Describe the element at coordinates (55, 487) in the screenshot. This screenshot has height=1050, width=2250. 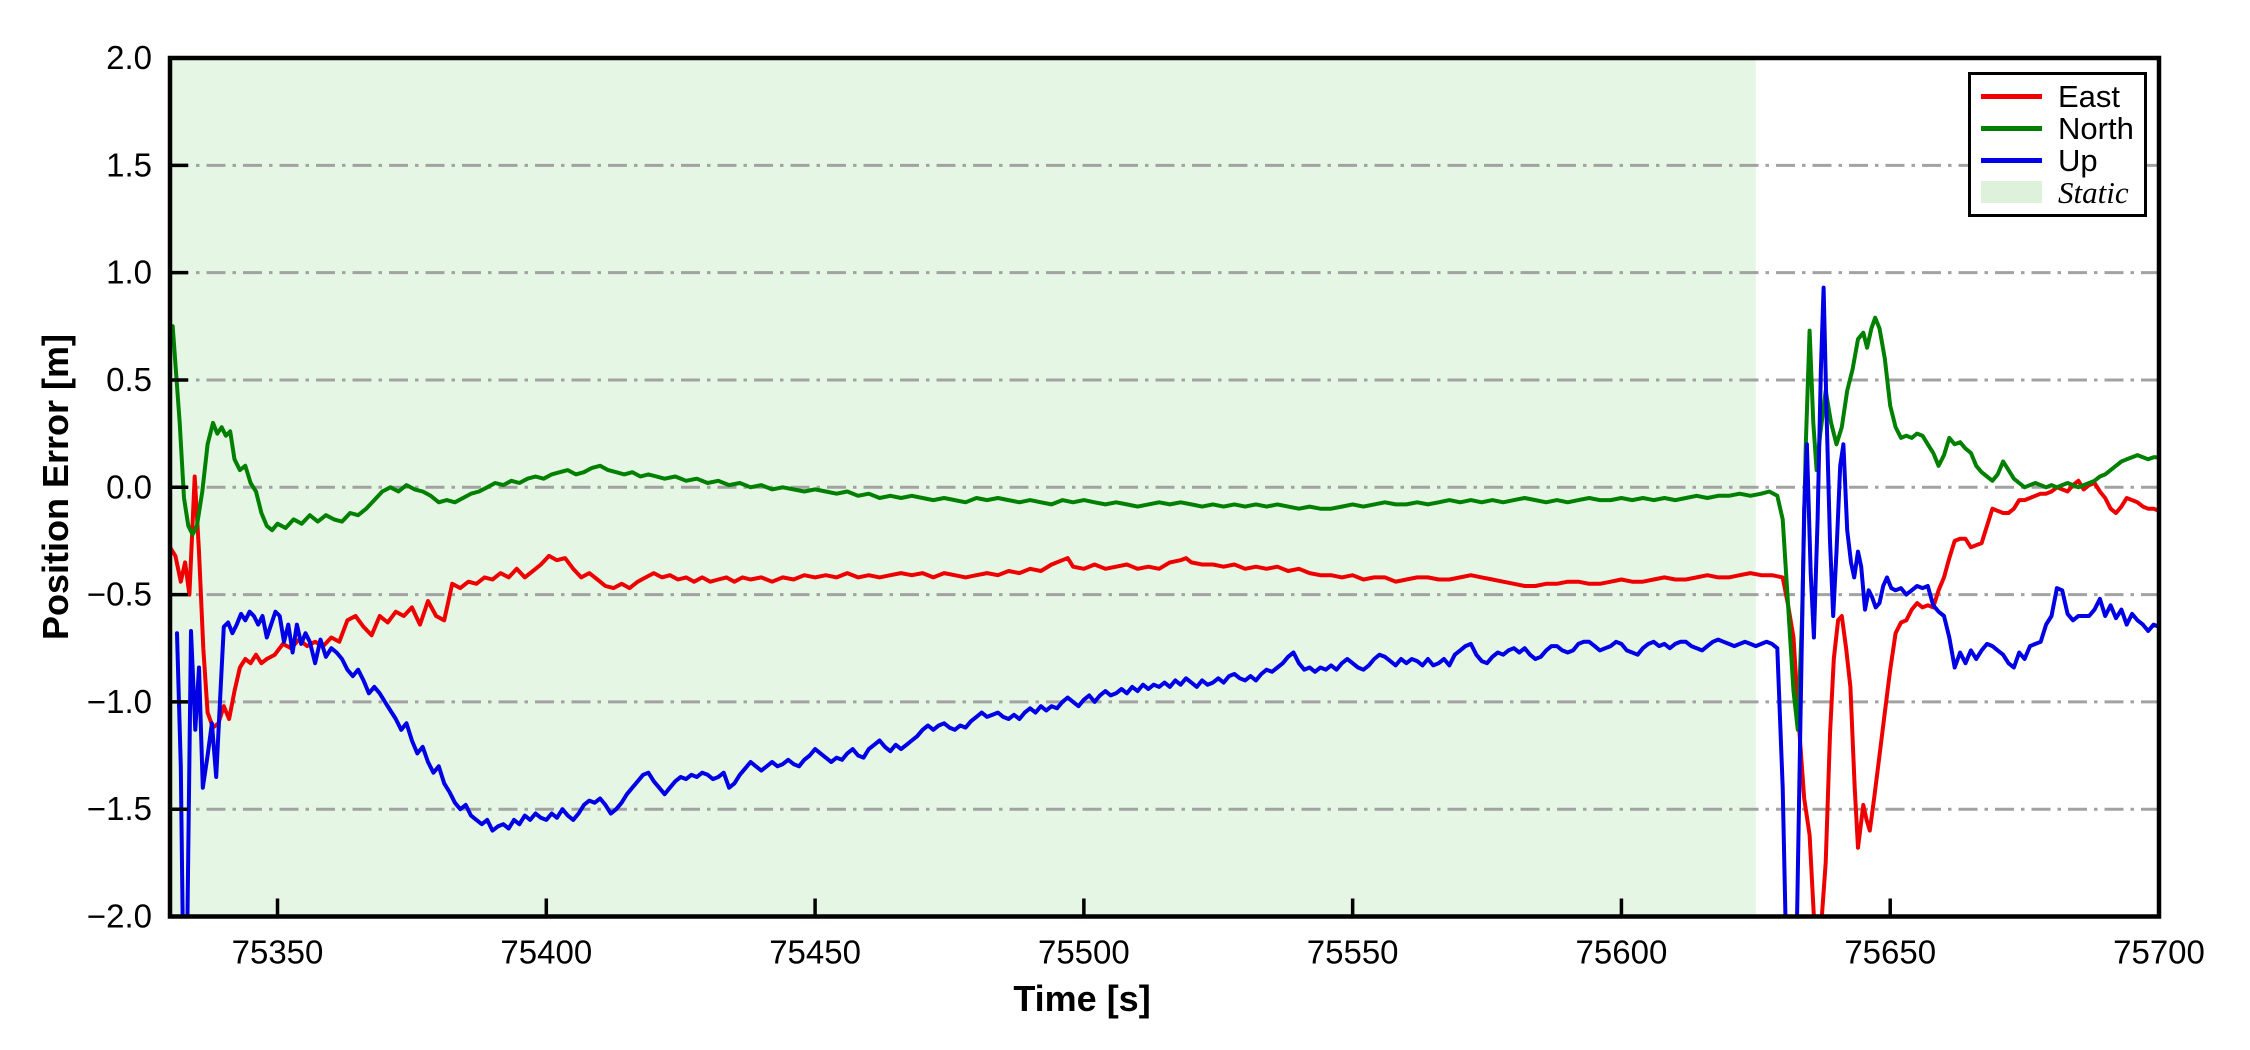
I see `y-axis-label: Position Error [m]` at that location.